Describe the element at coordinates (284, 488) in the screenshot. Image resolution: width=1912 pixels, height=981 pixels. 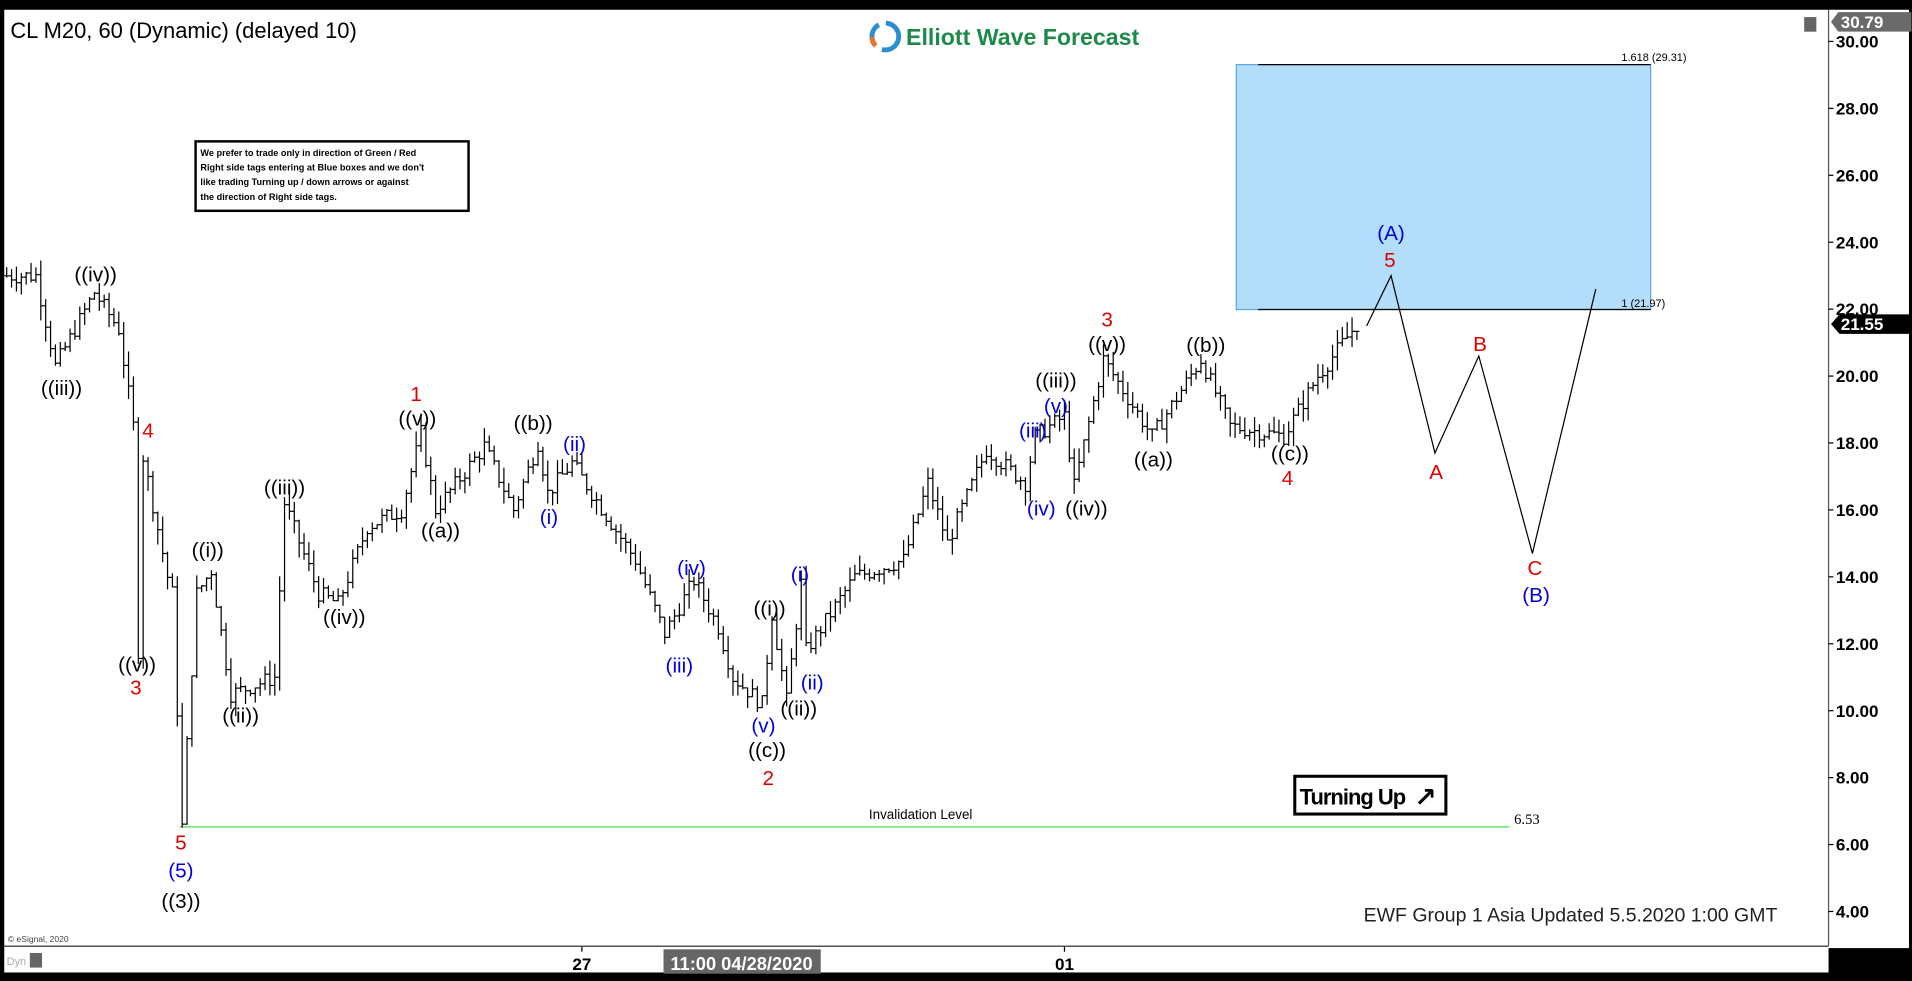
I see `wave-label: ((iii))` at that location.